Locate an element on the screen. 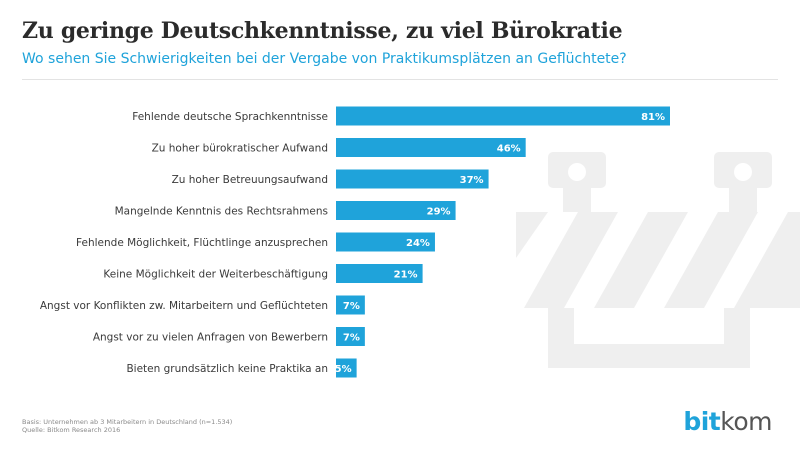  value-label: 46% is located at coordinates (509, 149).